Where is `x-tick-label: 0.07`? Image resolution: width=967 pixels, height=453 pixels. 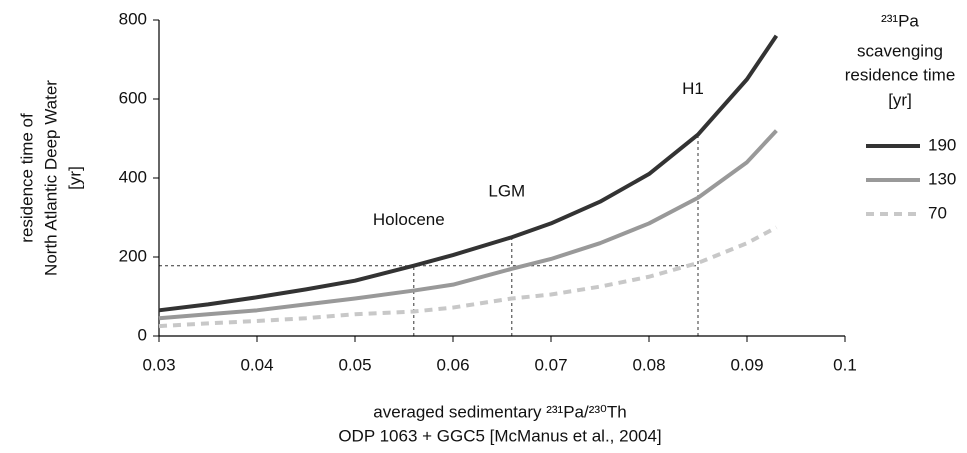
x-tick-label: 0.07 is located at coordinates (550, 364).